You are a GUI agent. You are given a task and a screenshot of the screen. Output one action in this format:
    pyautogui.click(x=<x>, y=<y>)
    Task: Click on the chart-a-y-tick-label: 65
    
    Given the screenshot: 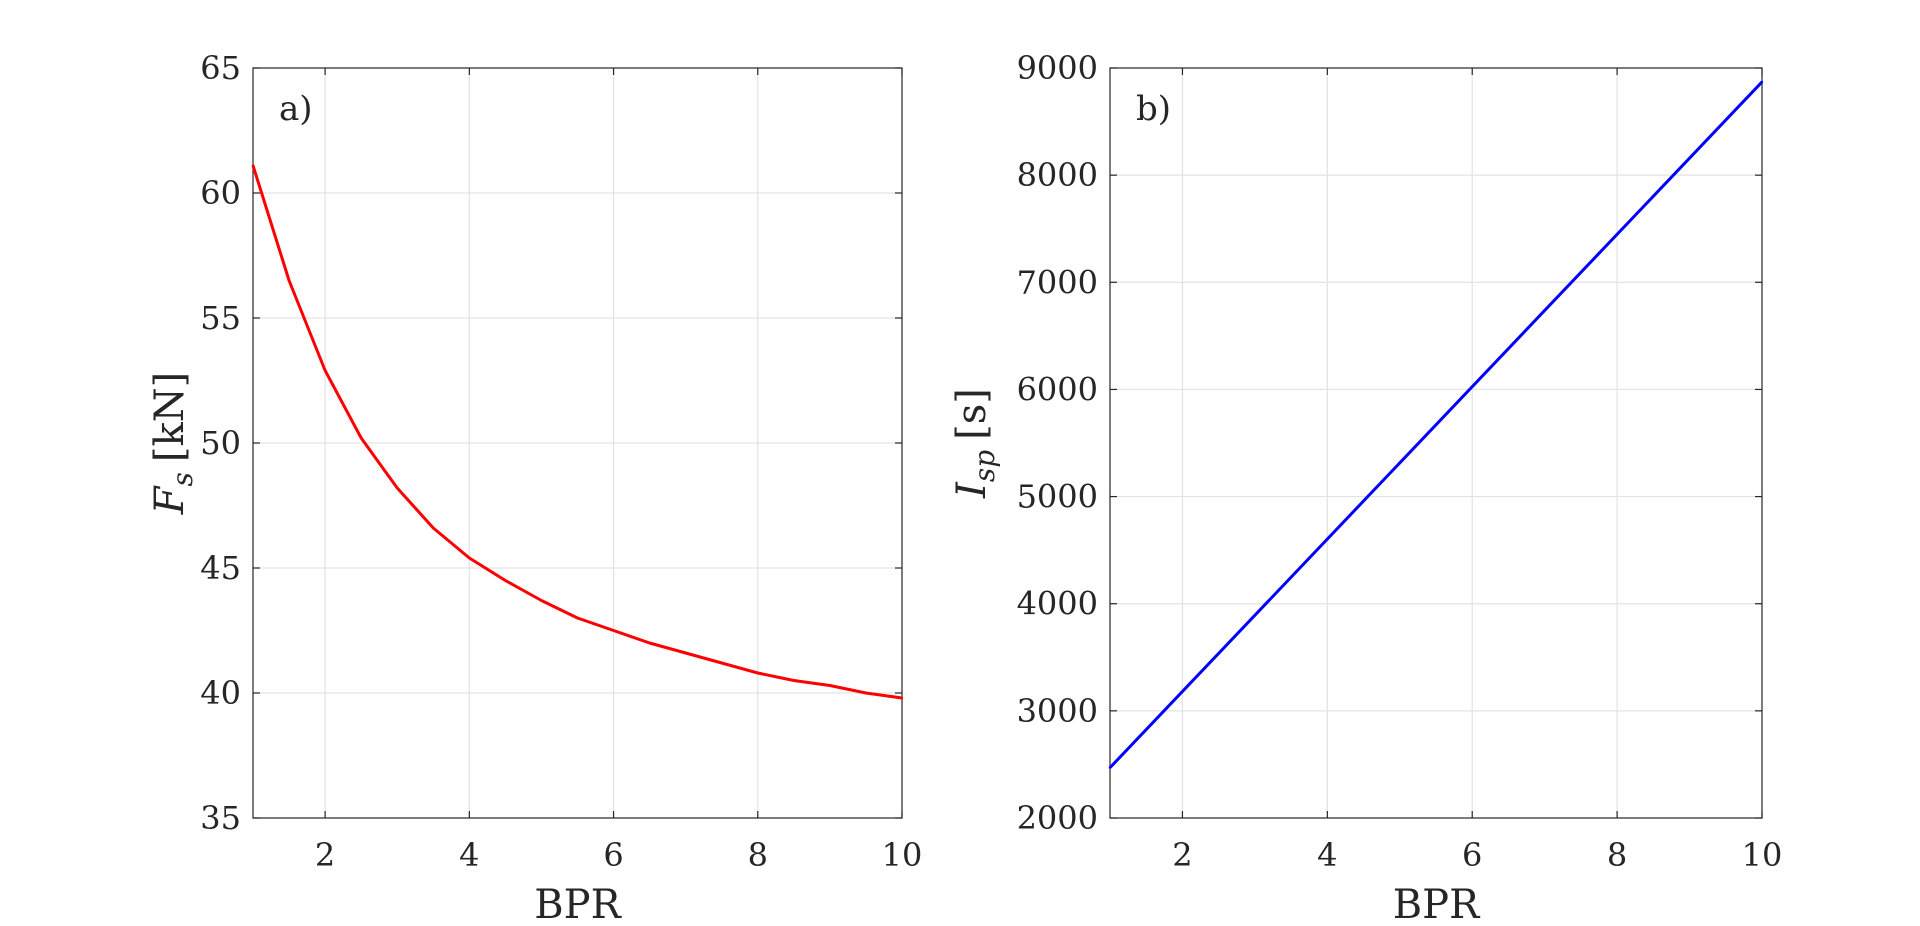 What is the action you would take?
    pyautogui.click(x=220, y=68)
    